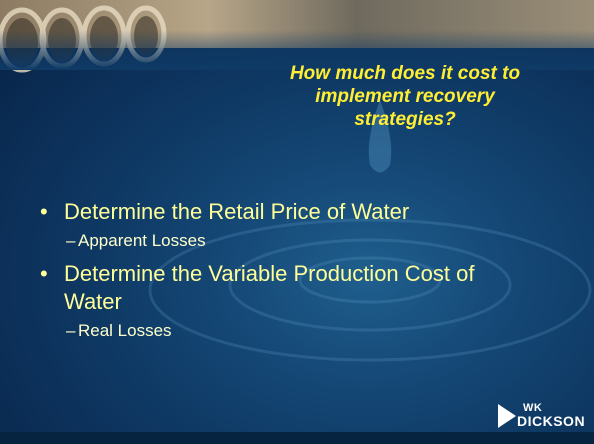 This screenshot has width=594, height=444. I want to click on title-line: How much does it cost to, so click(405, 73).